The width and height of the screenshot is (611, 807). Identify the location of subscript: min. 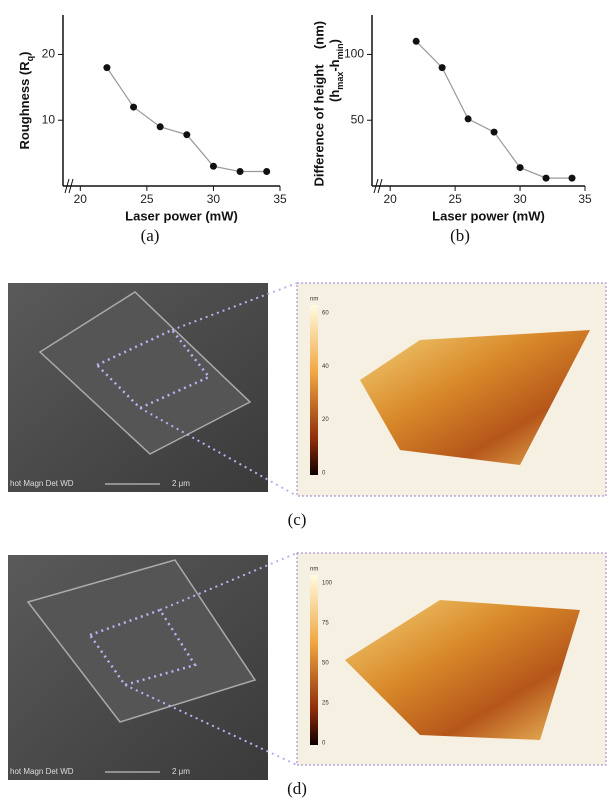
(340, 51).